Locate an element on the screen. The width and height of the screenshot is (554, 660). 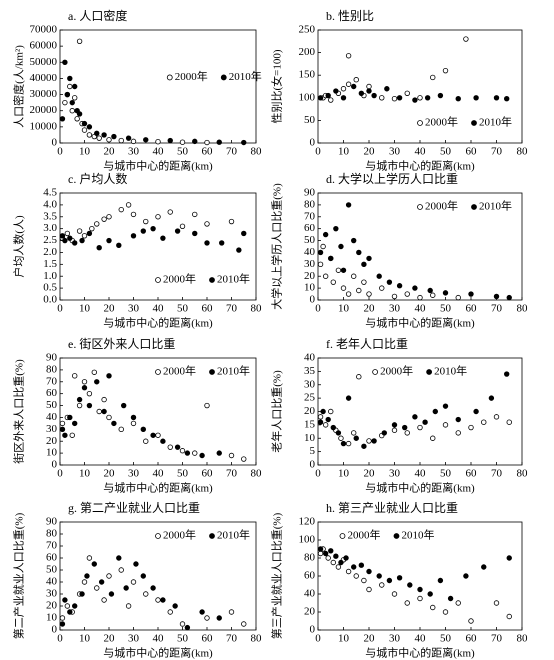
x-axis-label: 与城市中心的距离(km) is located at coordinates (158, 488).